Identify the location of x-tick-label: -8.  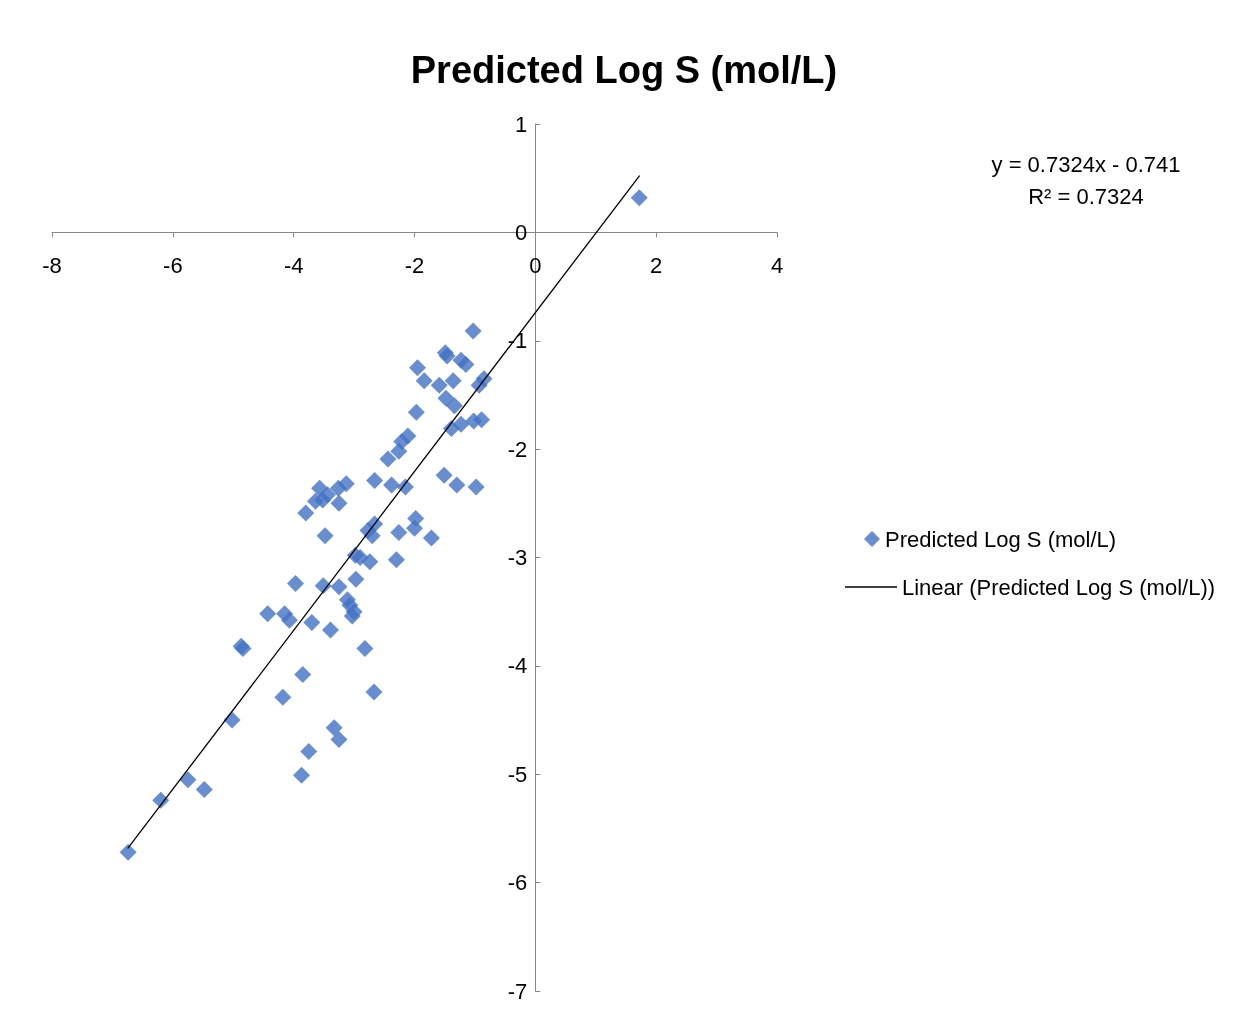
(52, 265).